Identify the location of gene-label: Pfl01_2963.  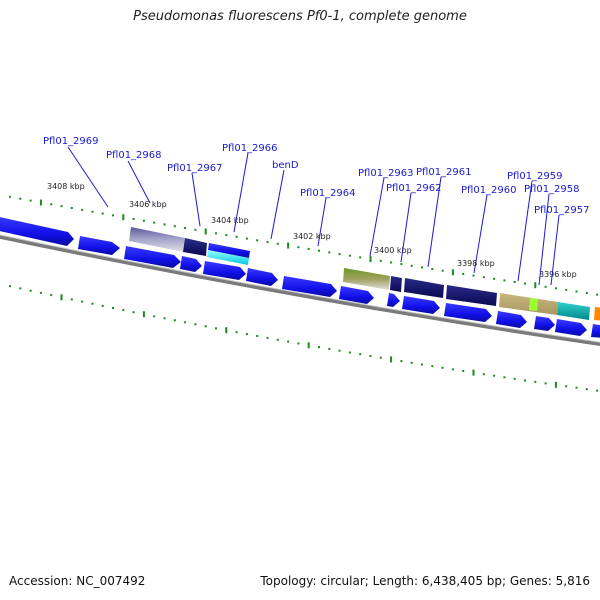
(386, 173).